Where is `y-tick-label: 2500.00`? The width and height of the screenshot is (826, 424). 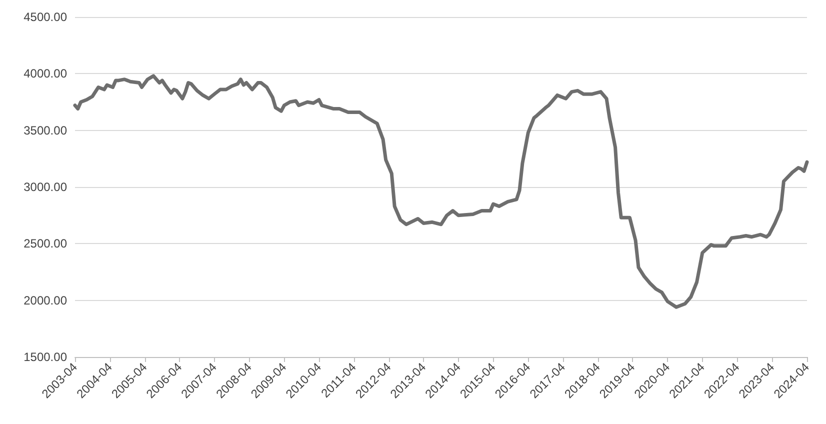
y-tick-label: 2500.00 is located at coordinates (46, 243).